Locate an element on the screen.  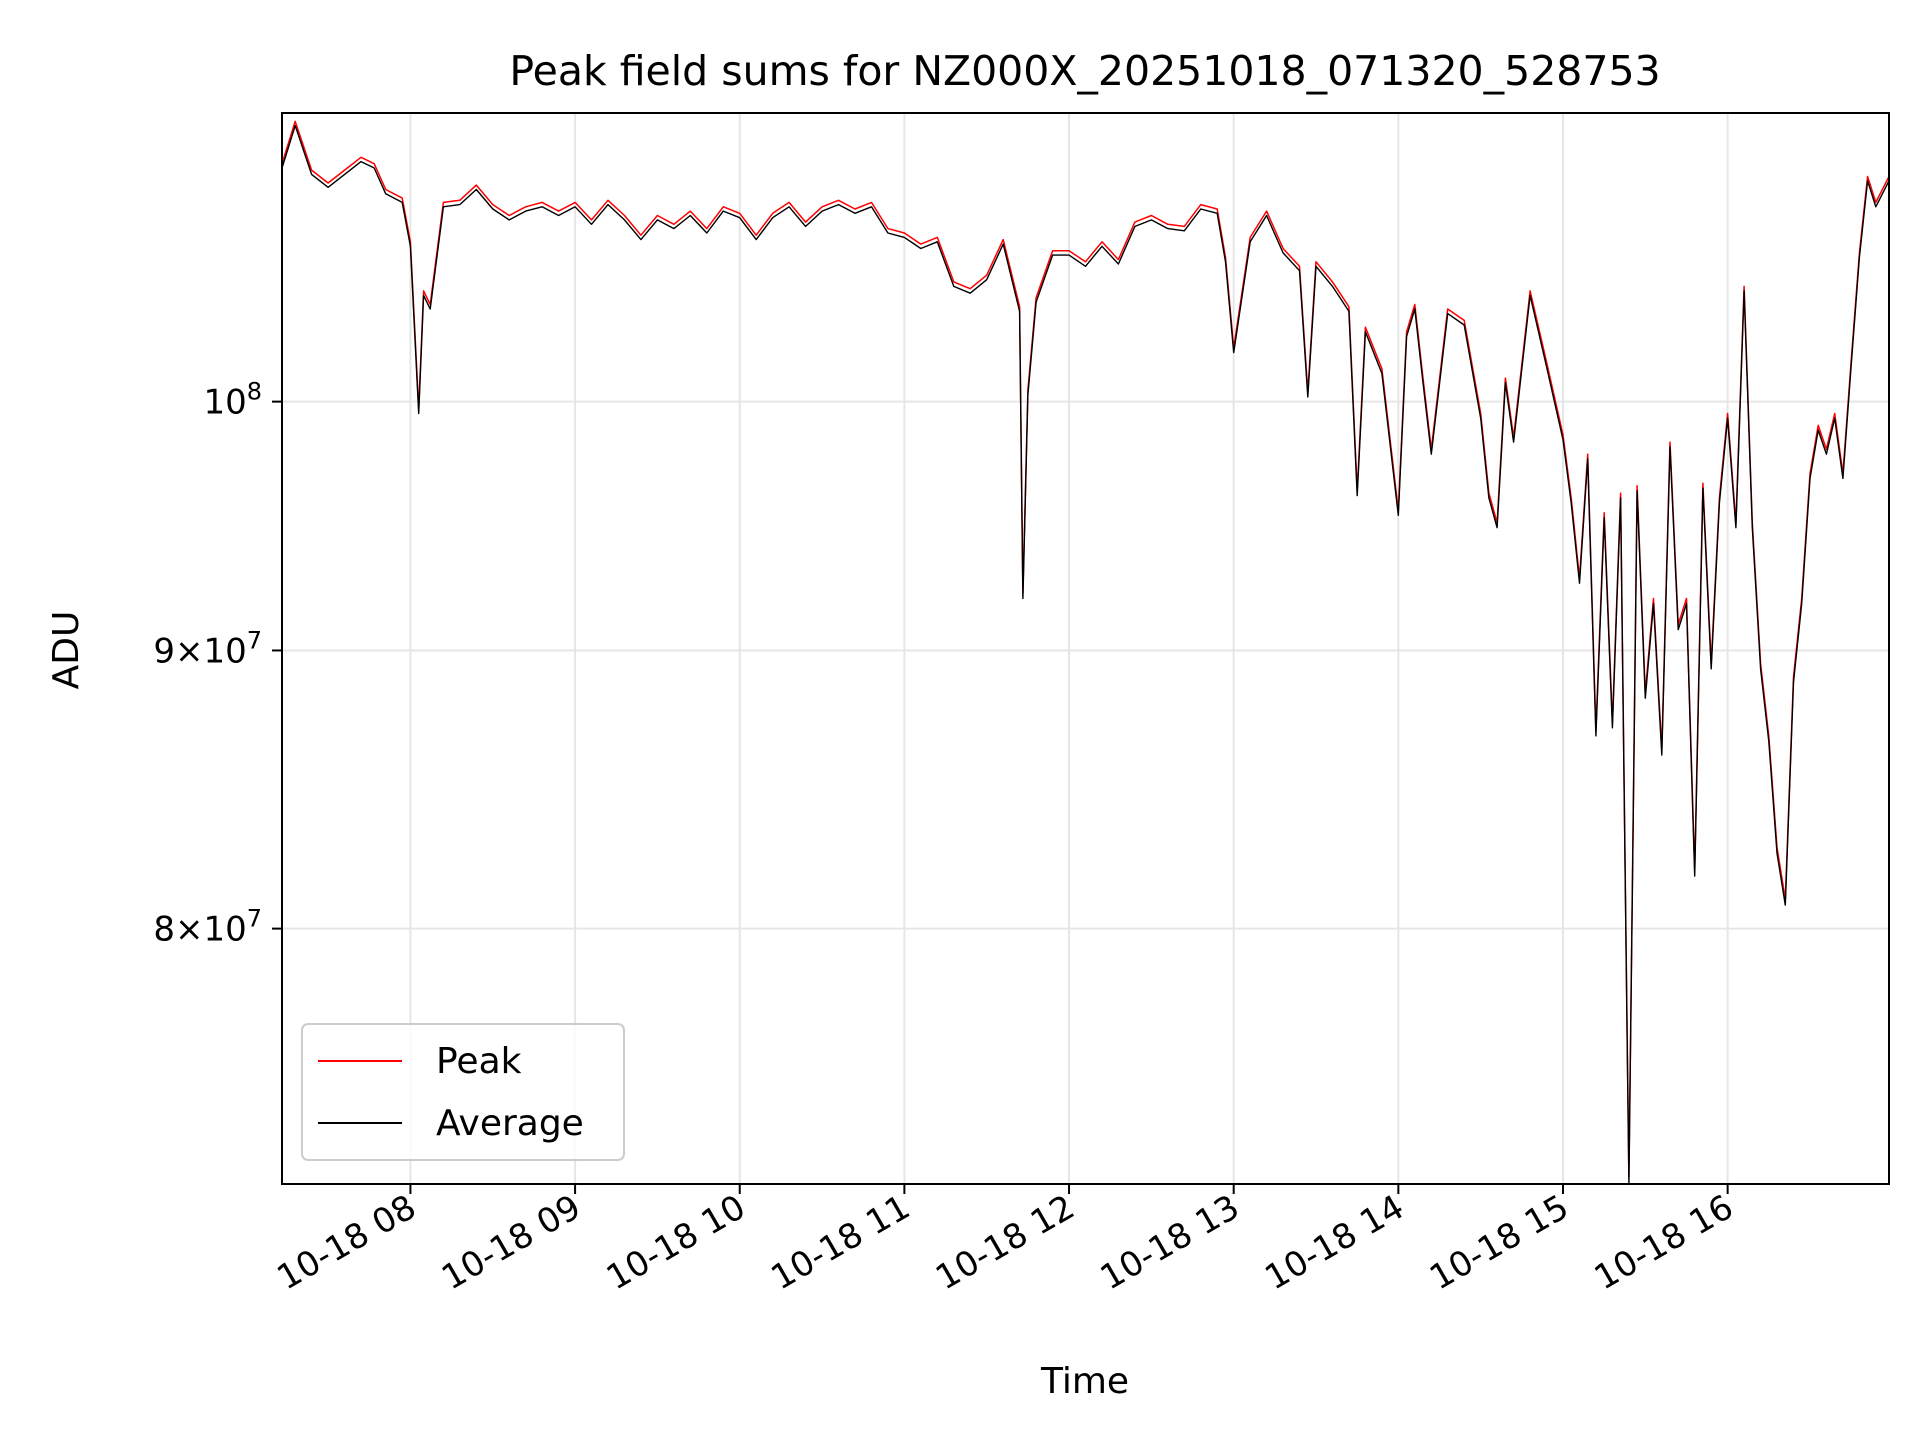
y-axis-label: ADU is located at coordinates (66, 650).